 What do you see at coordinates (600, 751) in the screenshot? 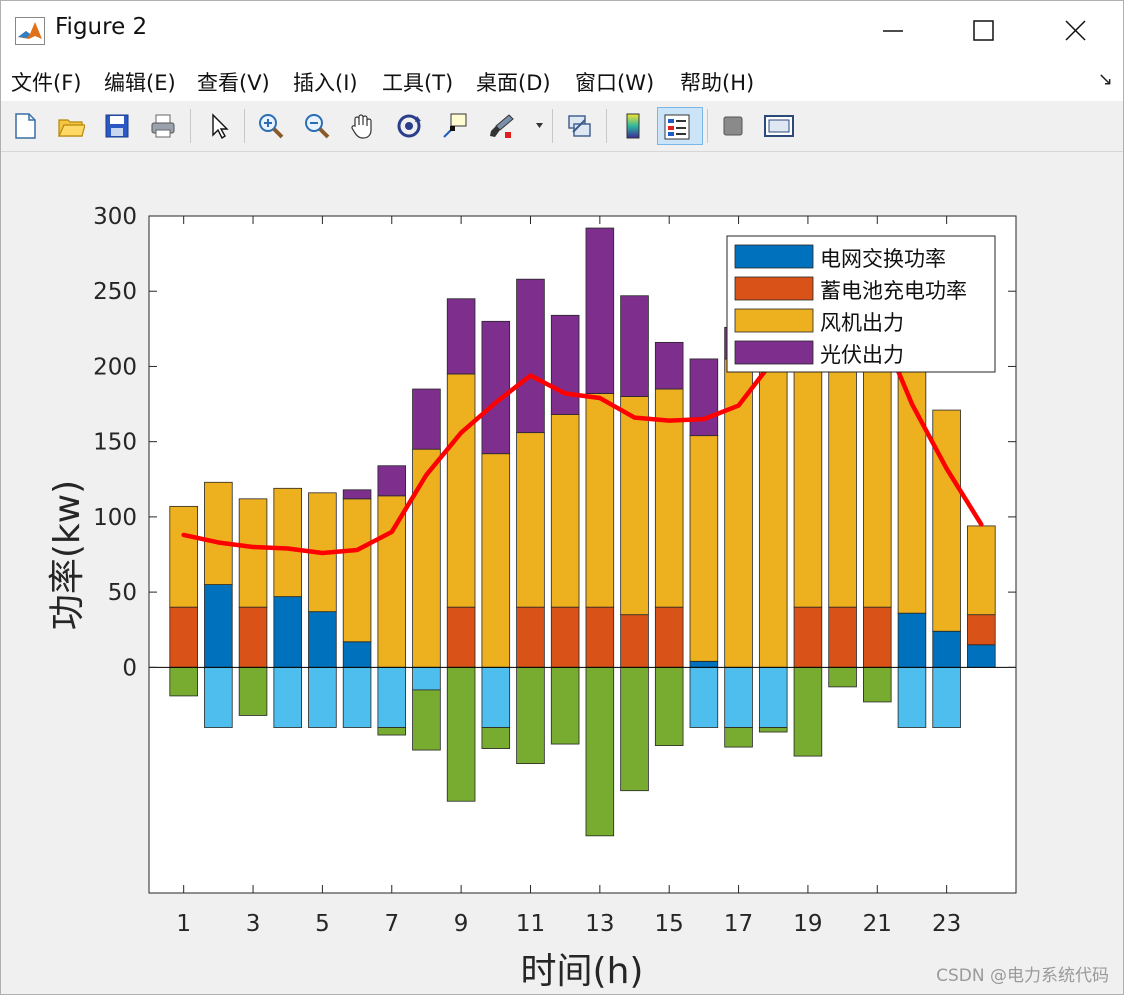
I see `bar-negative-green-h13` at bounding box center [600, 751].